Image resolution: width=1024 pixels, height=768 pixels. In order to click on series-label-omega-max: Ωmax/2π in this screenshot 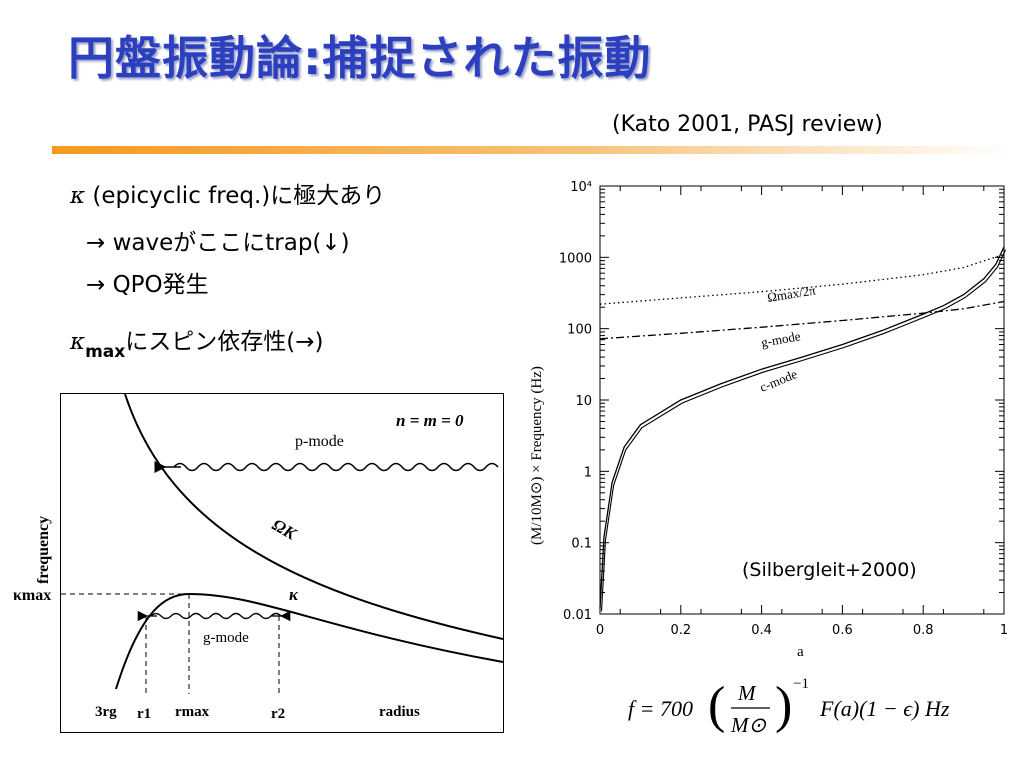, I will do `click(791, 293)`.